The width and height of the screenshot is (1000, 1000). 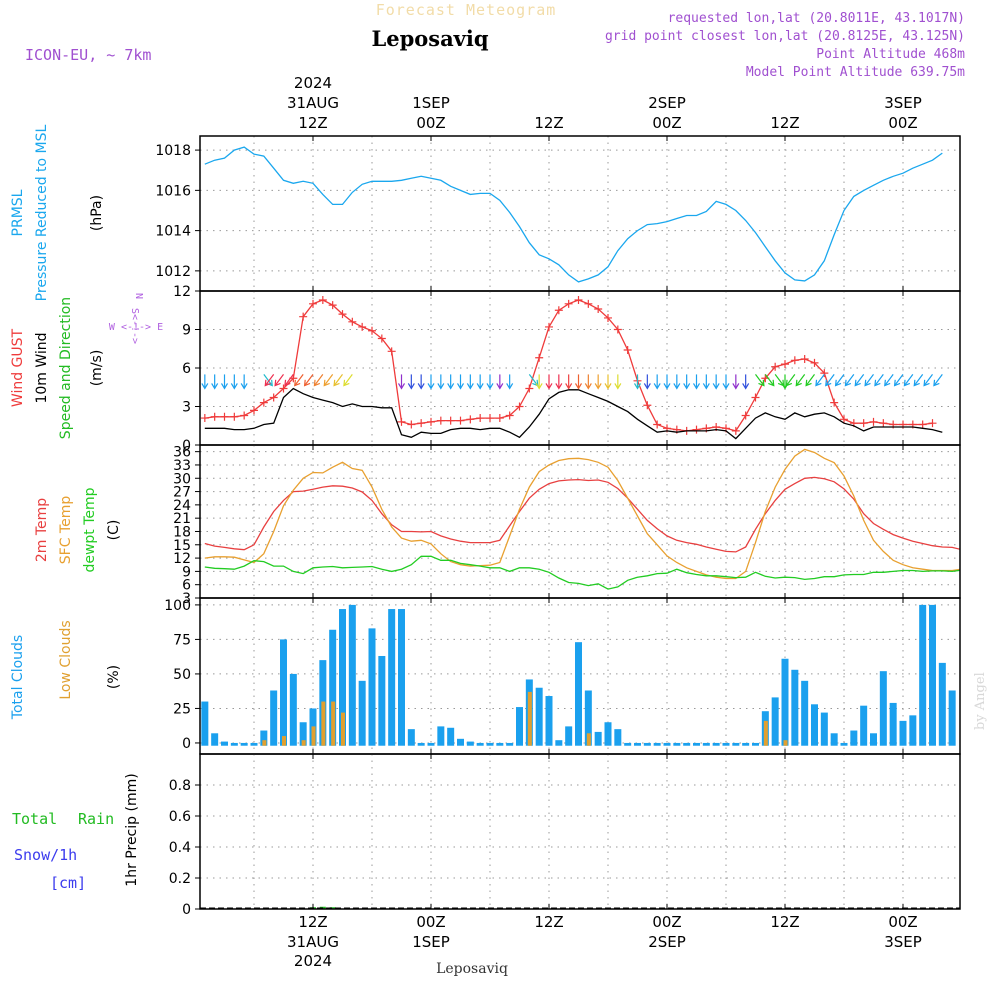 I want to click on precip-labels: Total Rain Snow/1h [cm] 1hr Precip (mm), so click(x=76, y=832).